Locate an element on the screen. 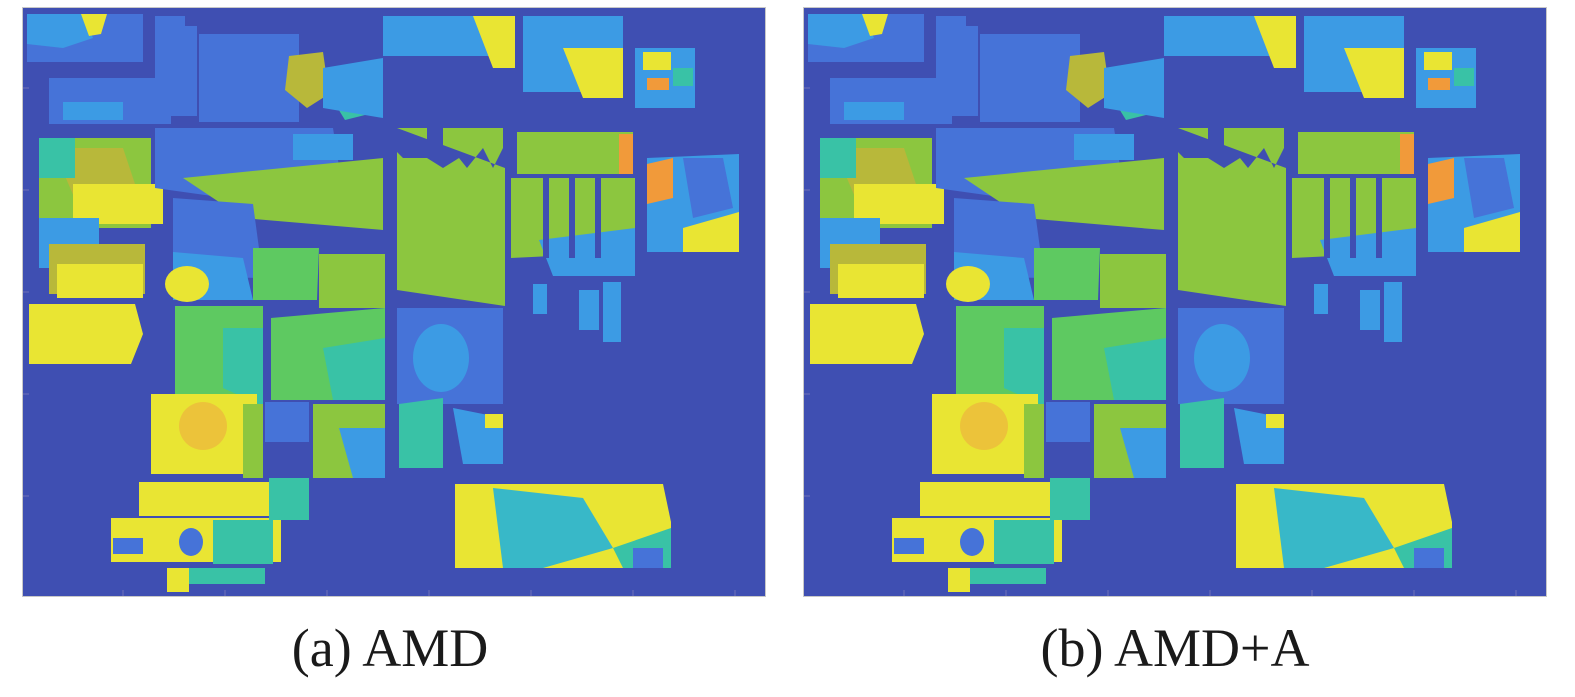 Image resolution: width=1575 pixels, height=697 pixels. caption-b: (b) AMD+A is located at coordinates (1175, 648).